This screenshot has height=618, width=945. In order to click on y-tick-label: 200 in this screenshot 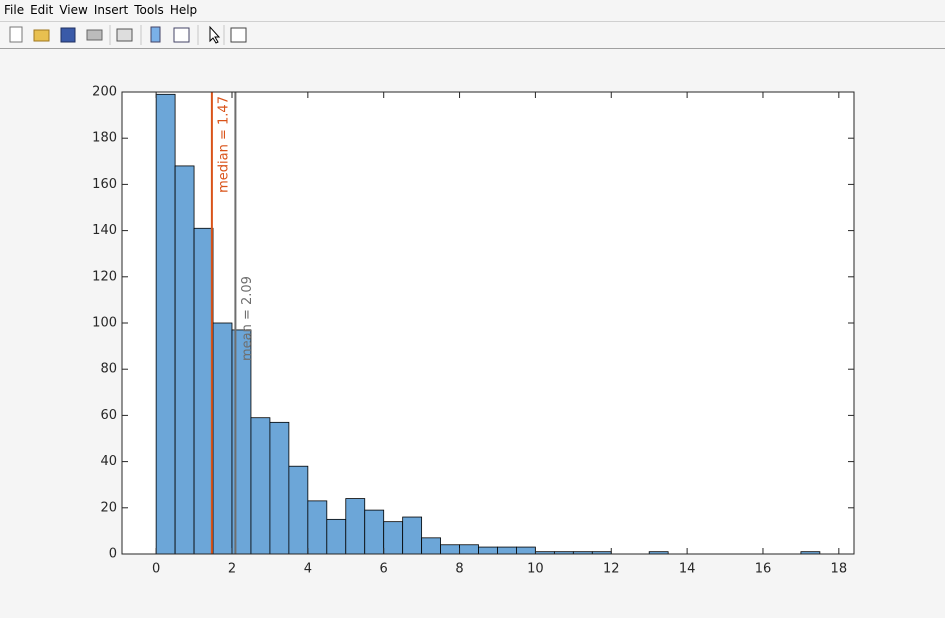, I will do `click(104, 92)`.